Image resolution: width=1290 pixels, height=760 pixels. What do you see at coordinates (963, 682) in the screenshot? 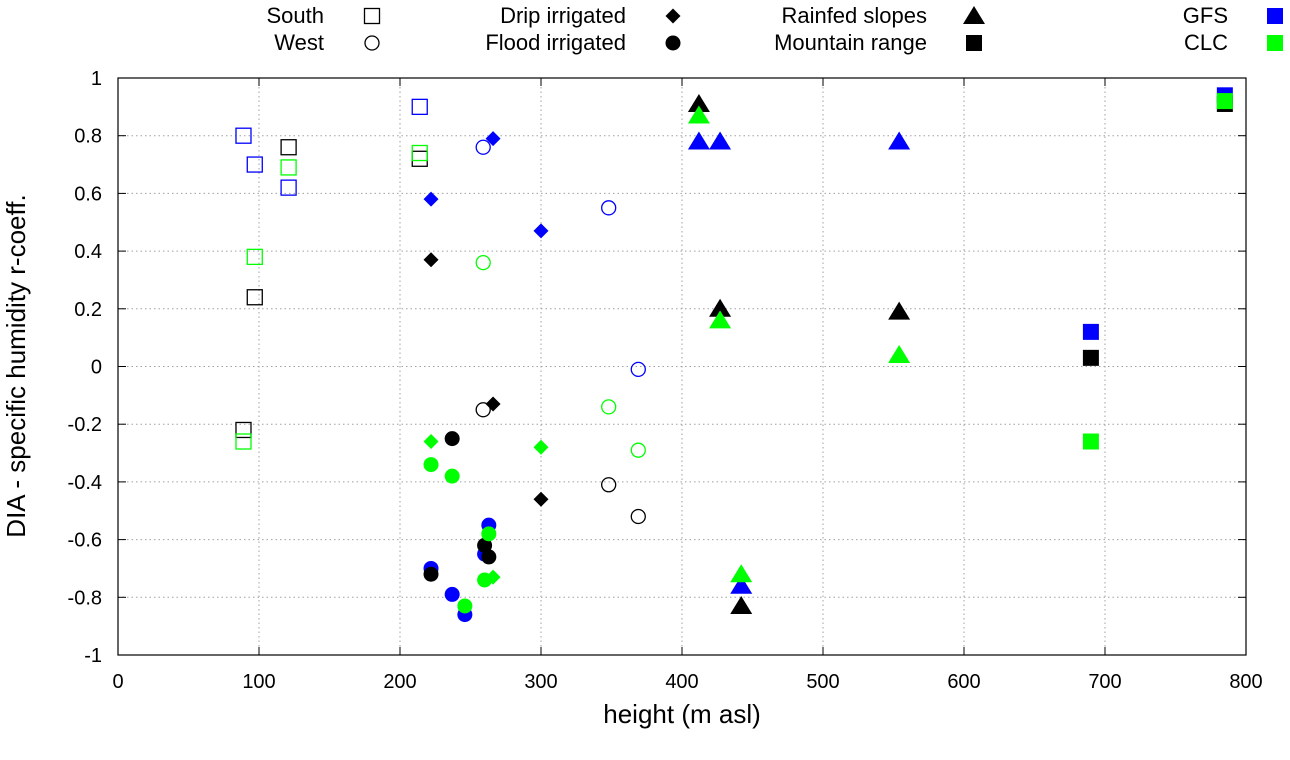
I see `x-tick-label: 600` at bounding box center [963, 682].